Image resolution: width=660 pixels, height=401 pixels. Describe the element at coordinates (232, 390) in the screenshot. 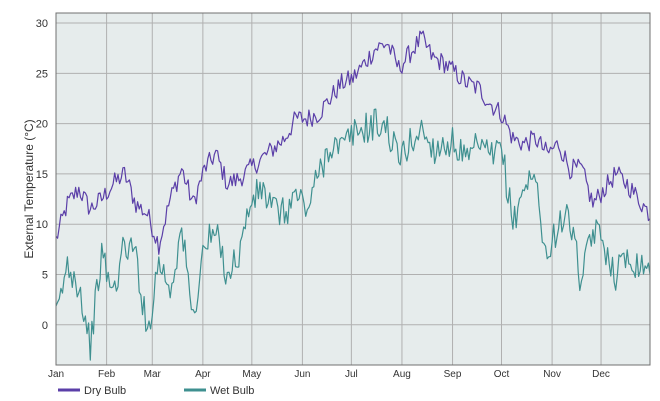

I see `legend-label: Wet Bulb` at that location.